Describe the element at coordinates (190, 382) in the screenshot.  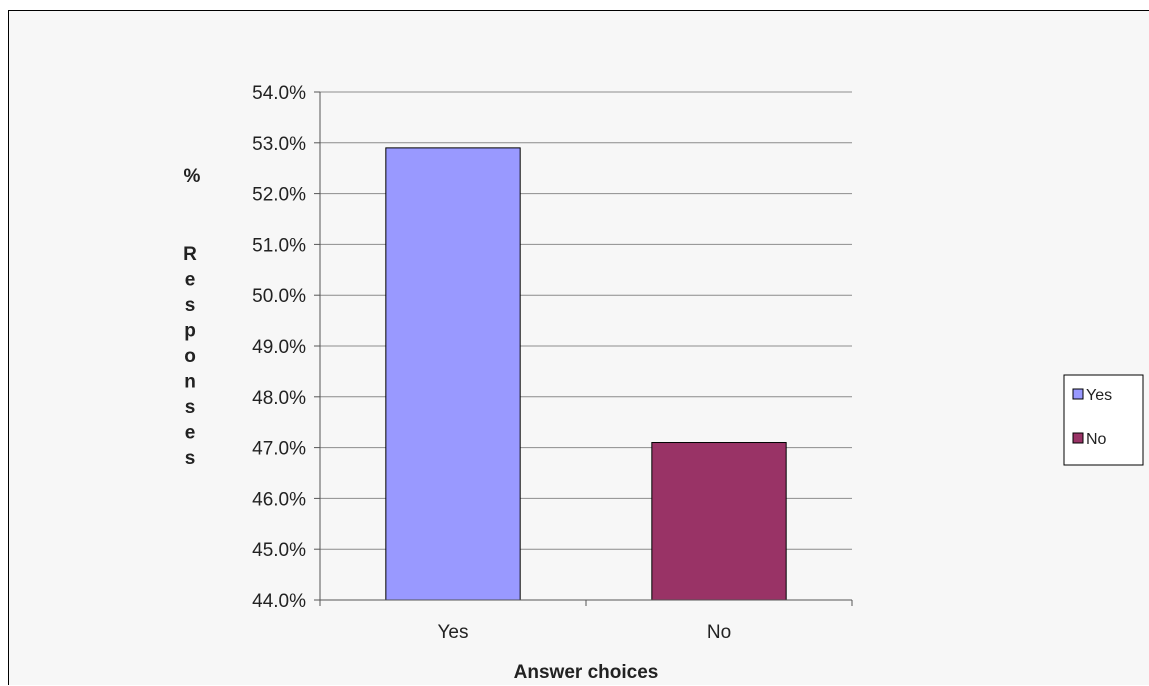
I see `y-axis-title-letter: n` at that location.